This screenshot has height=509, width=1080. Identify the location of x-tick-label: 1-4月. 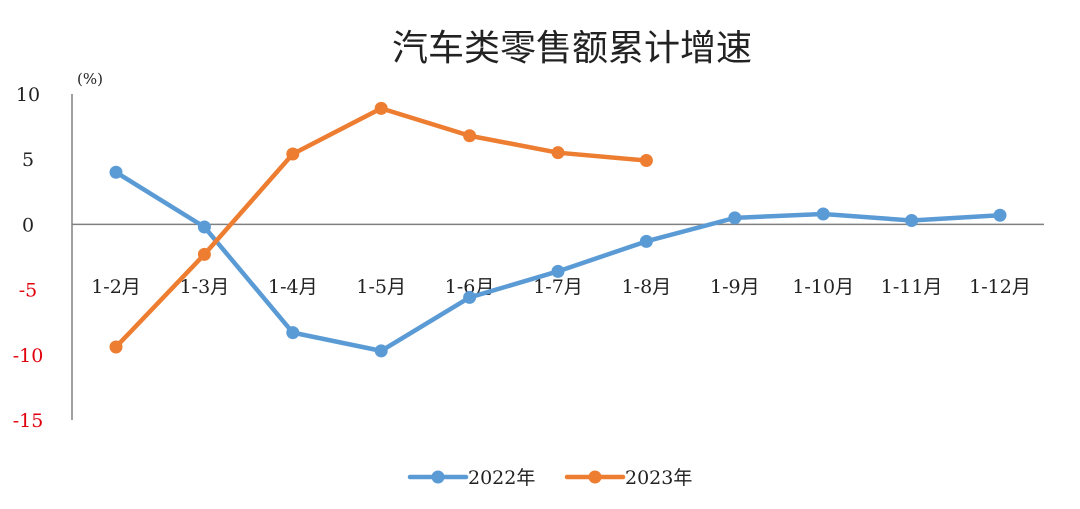
(293, 287).